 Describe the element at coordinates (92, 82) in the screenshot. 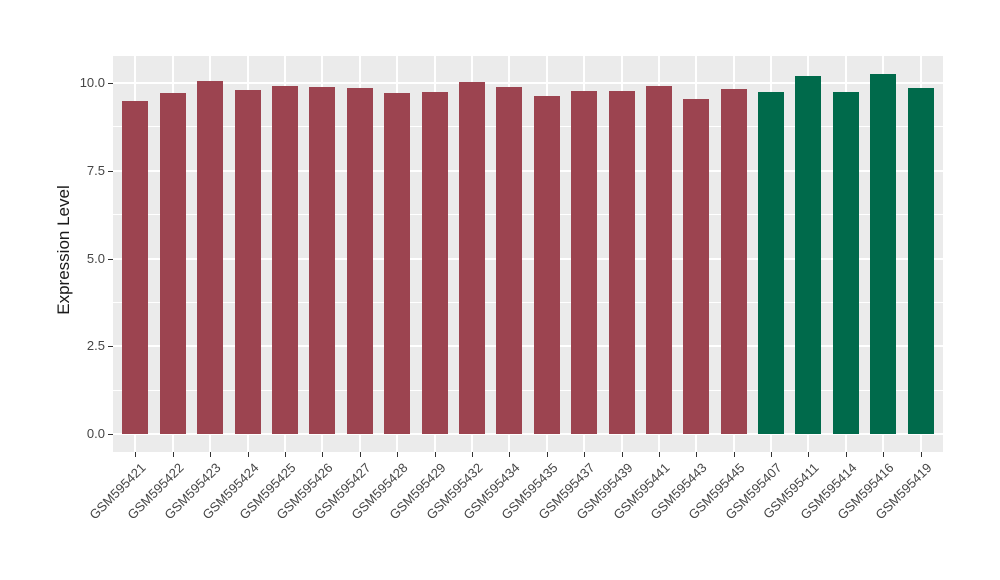

I see `y-tick-label: 10.0` at that location.